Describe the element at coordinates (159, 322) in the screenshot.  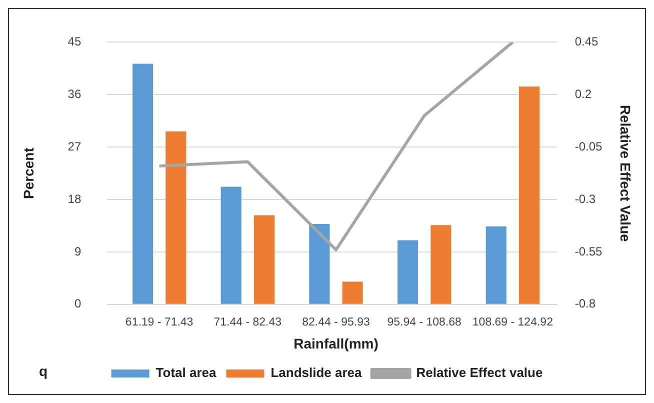
I see `x-tick-label: 61.19 - 71.43` at that location.